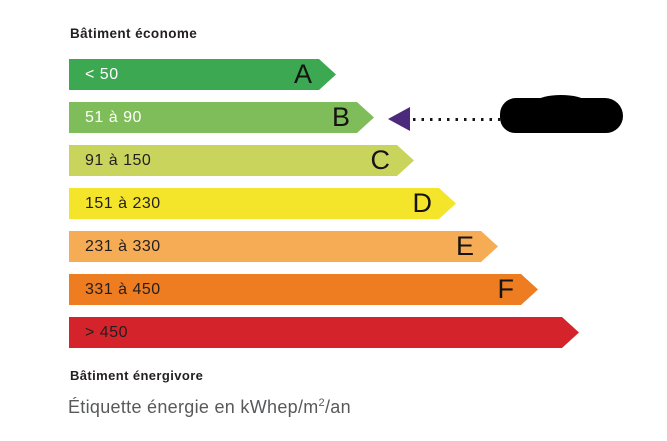 Image resolution: width=667 pixels, height=441 pixels. Describe the element at coordinates (106, 332) in the screenshot. I see `range-label: > 450` at that location.